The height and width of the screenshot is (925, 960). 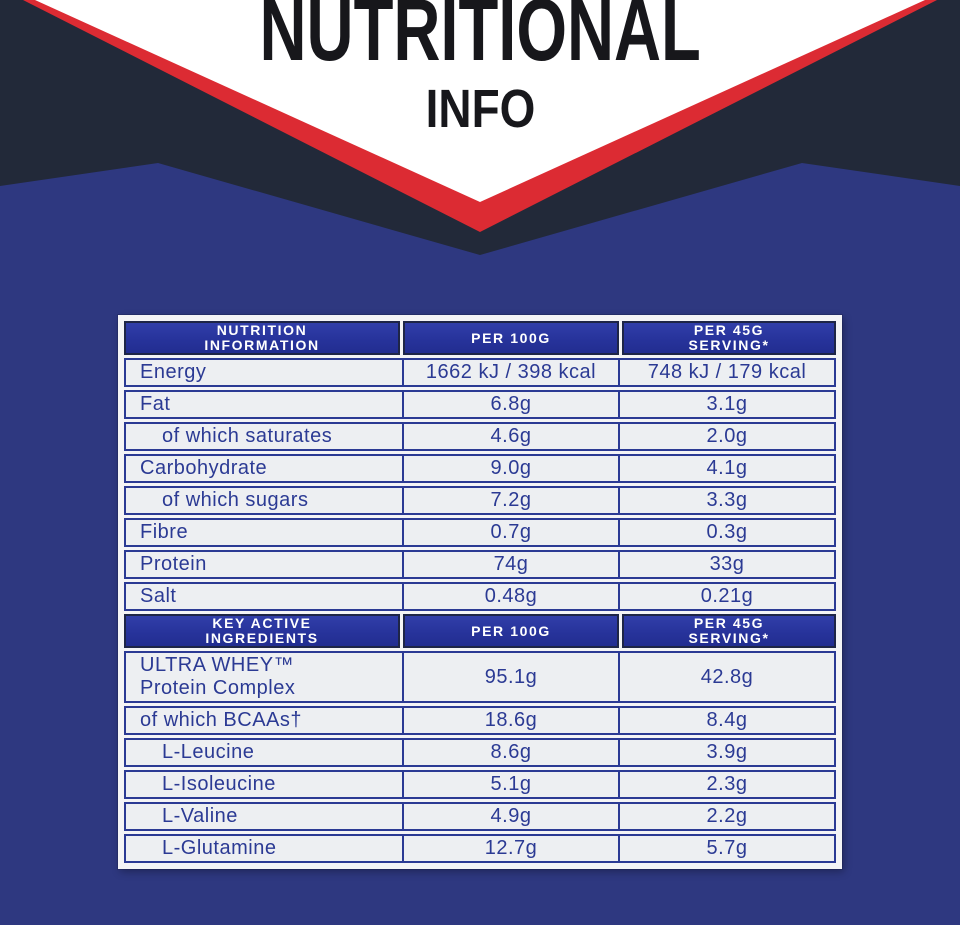 I want to click on row-label: Carbohydrate, so click(x=264, y=468).